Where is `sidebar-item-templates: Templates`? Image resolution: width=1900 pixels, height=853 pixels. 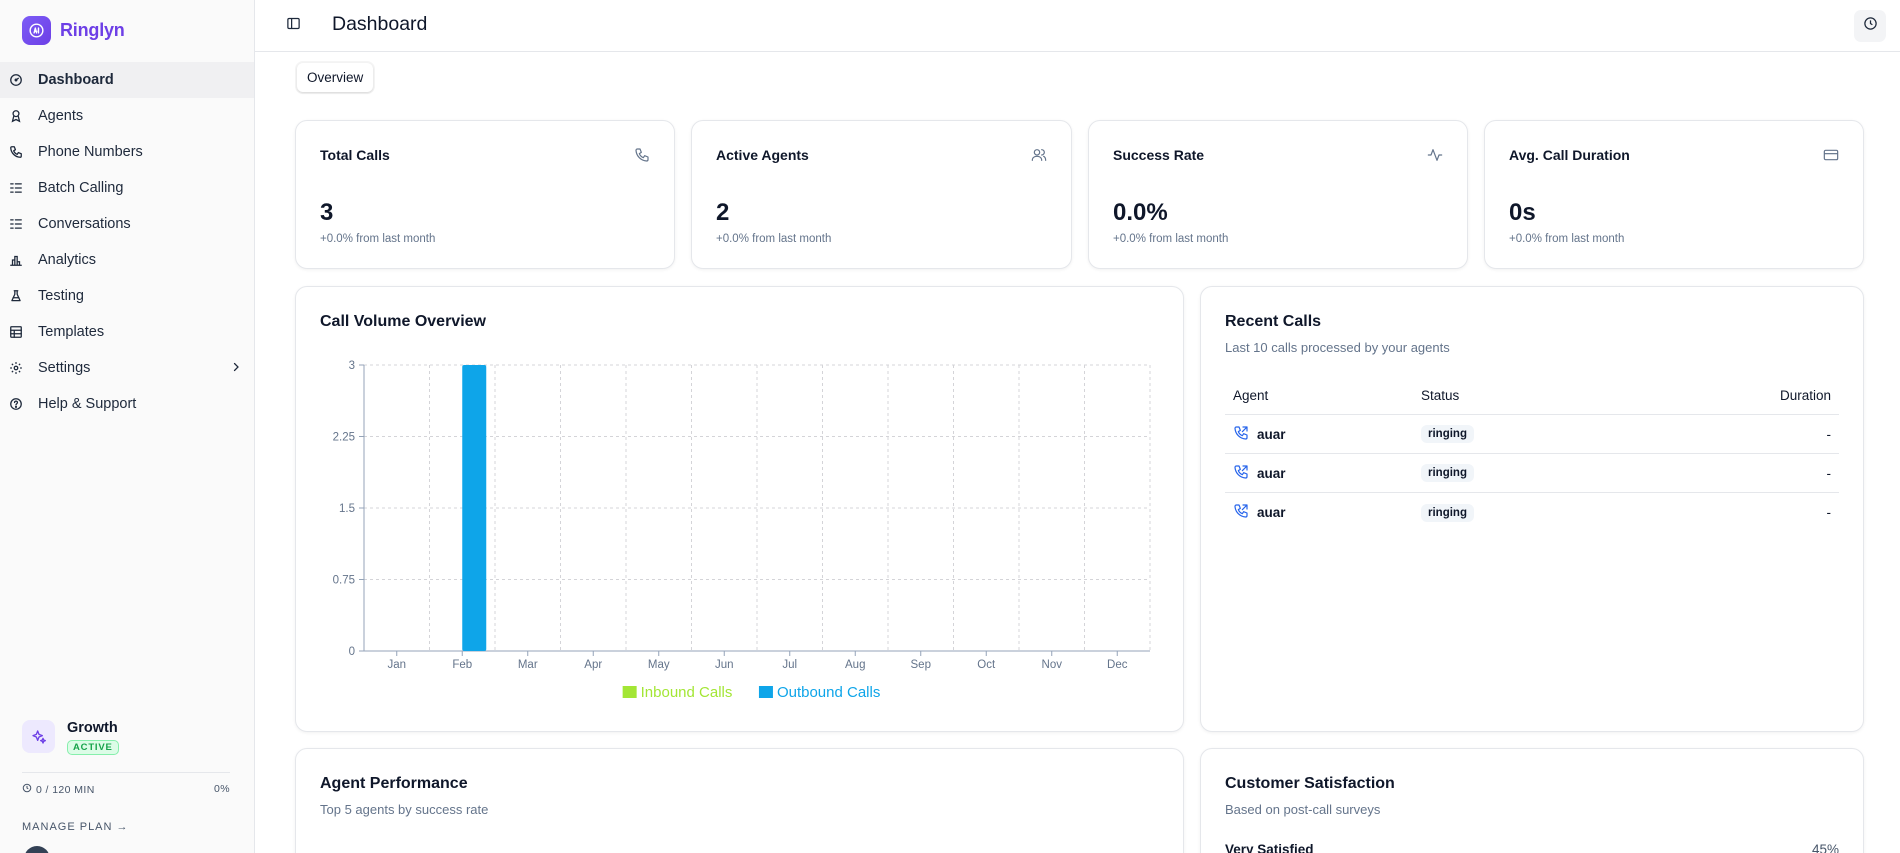 sidebar-item-templates: Templates is located at coordinates (127, 332).